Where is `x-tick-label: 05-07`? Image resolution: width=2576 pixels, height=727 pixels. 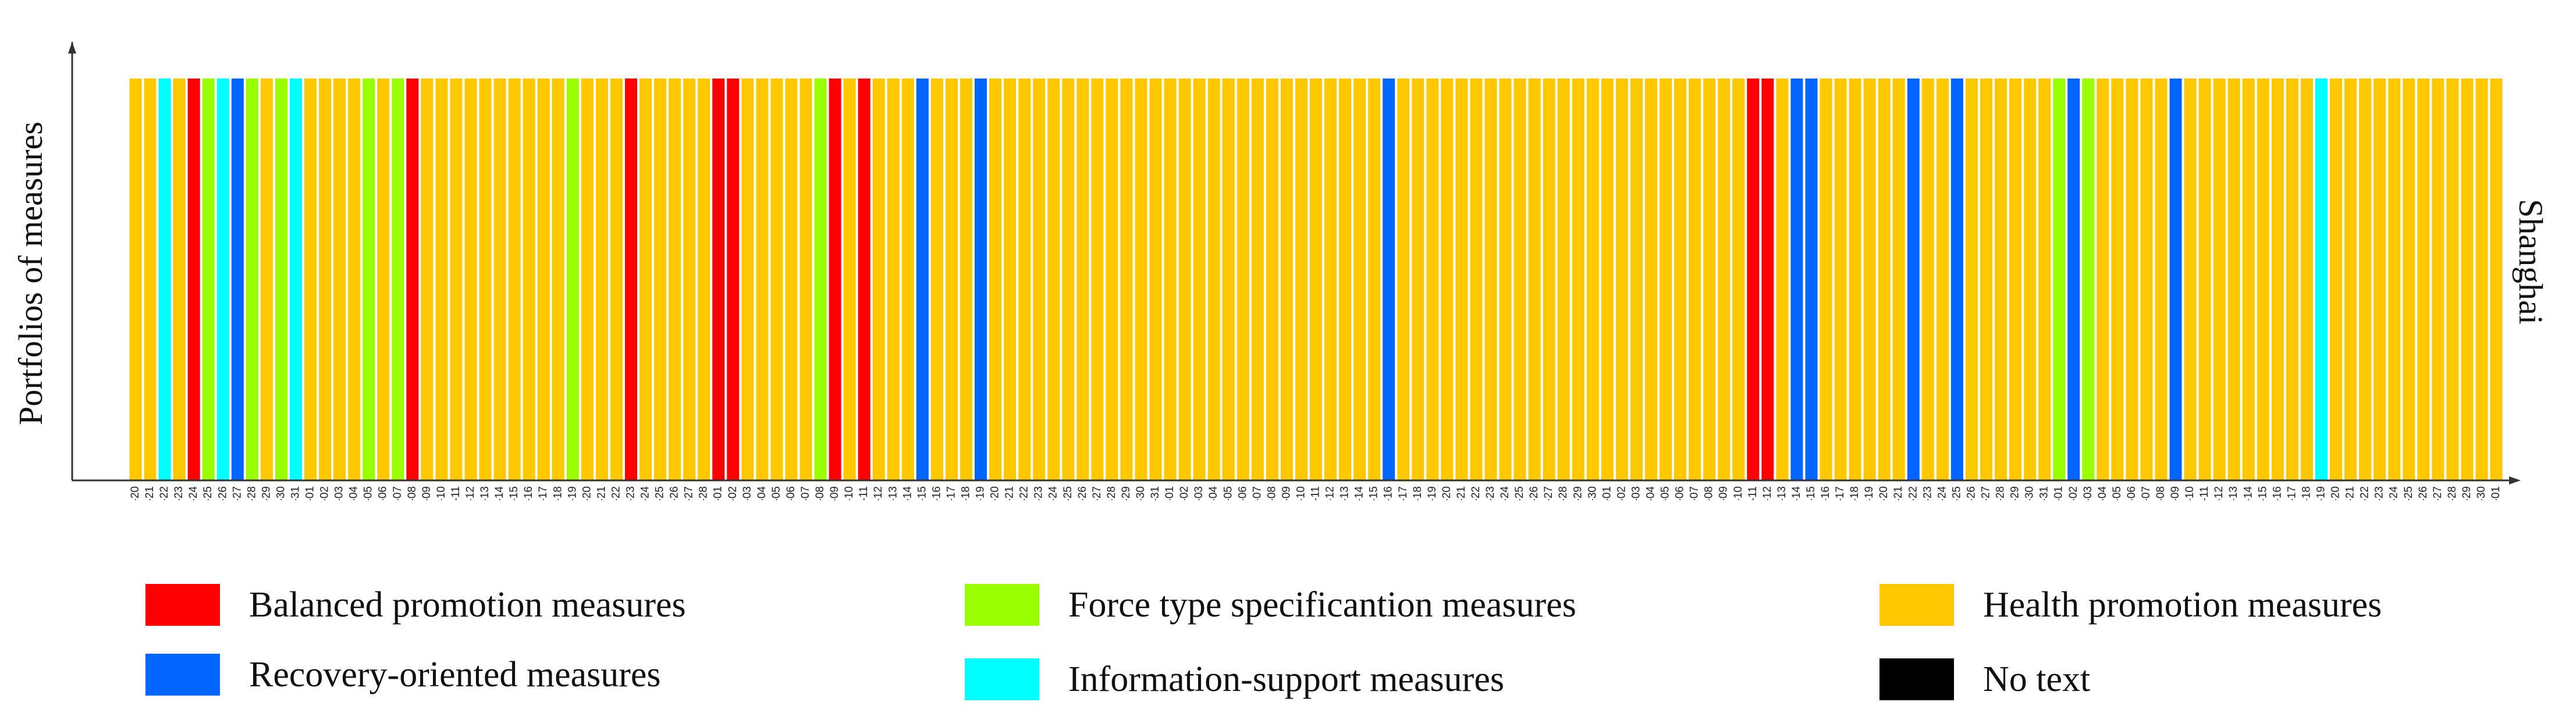
x-tick-label: 05-07 is located at coordinates (1695, 493).